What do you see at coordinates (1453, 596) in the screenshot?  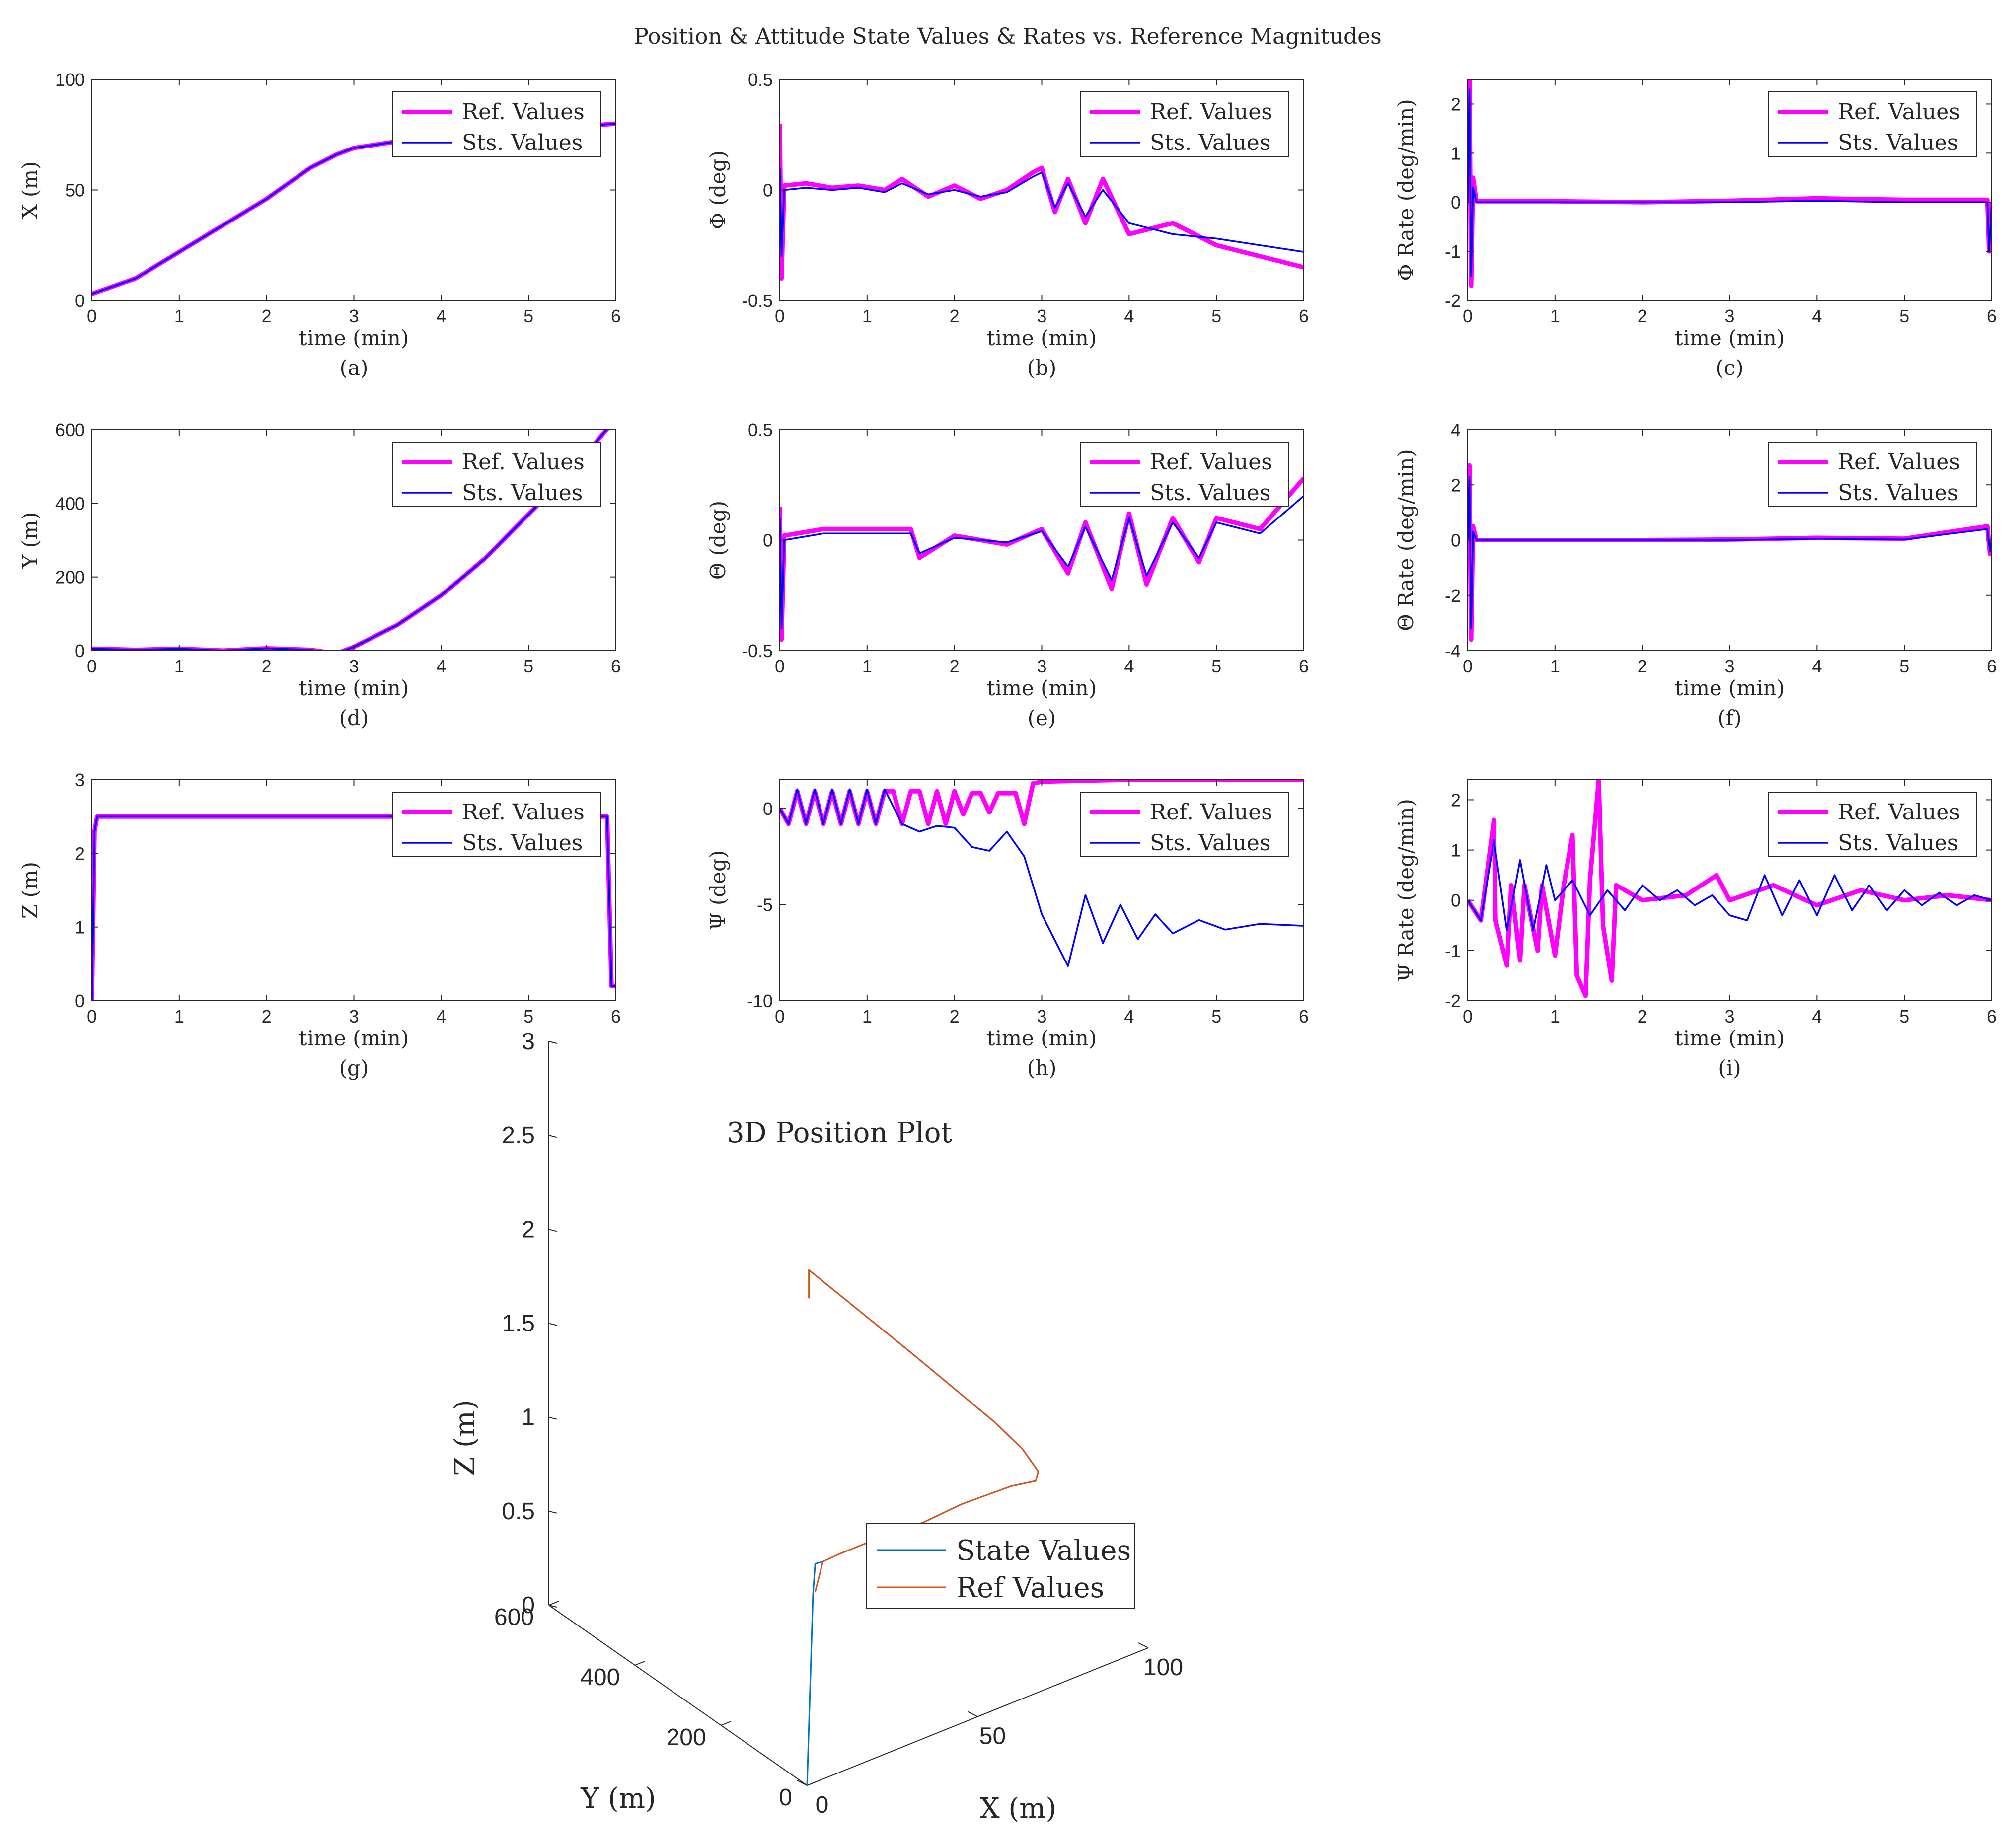 I see `y-tick-label: -2` at bounding box center [1453, 596].